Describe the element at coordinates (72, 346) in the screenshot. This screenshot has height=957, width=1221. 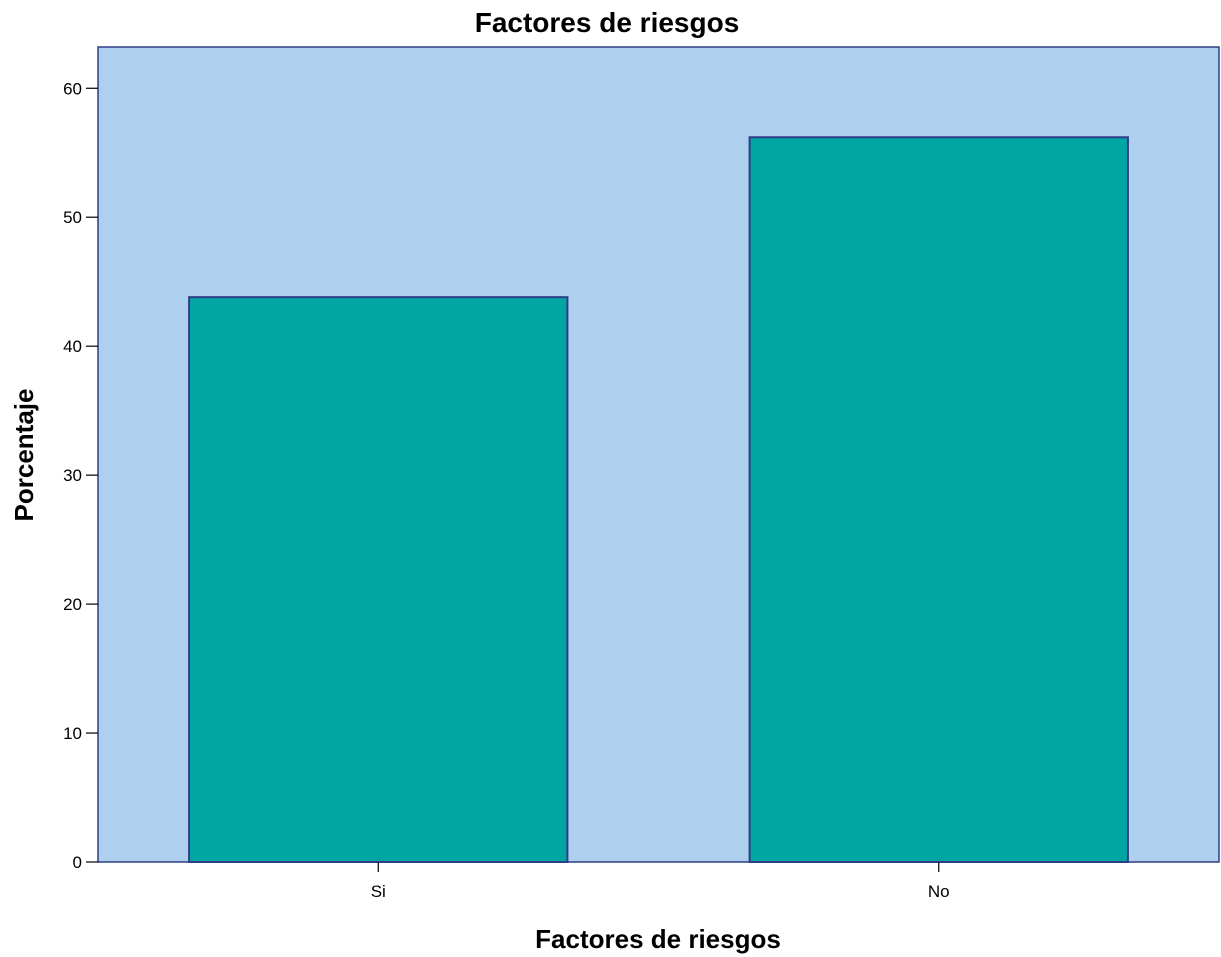
I see `y-tick-label: 40` at that location.